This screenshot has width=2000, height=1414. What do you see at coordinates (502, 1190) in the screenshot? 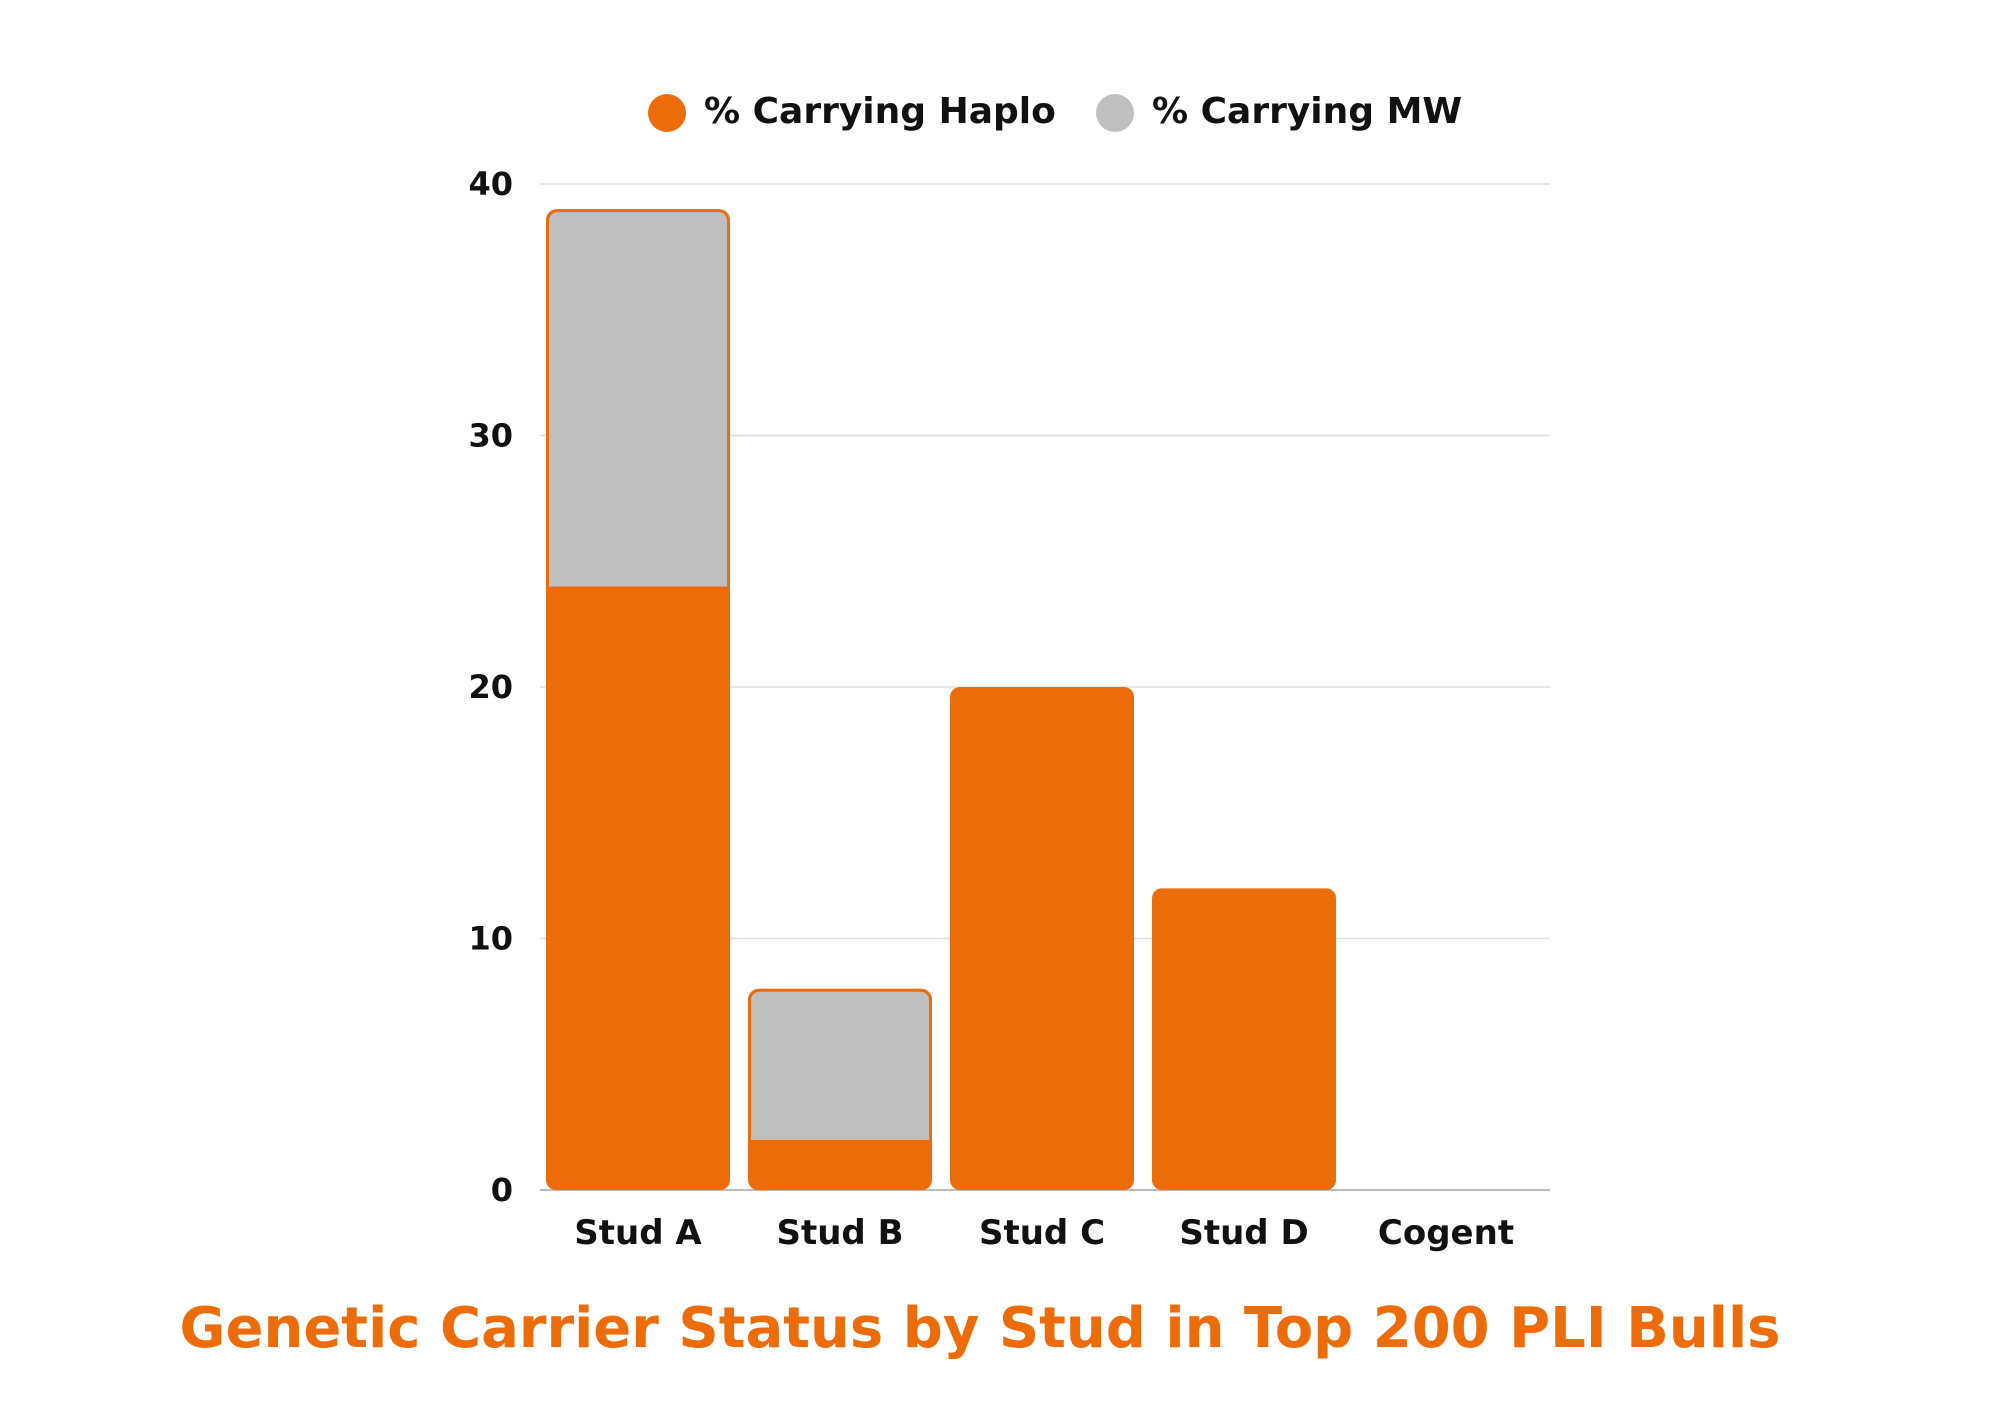
I see `y-tick-label: 0` at bounding box center [502, 1190].